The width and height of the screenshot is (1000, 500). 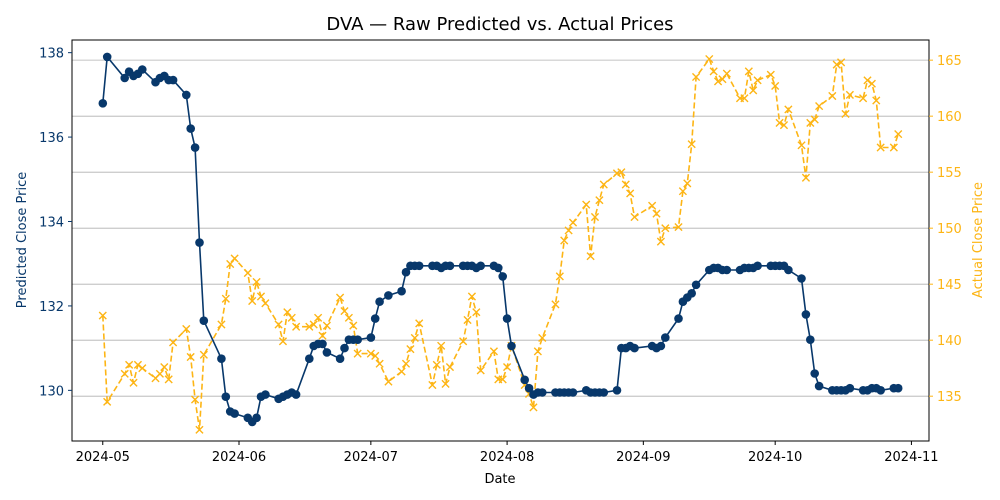 What do you see at coordinates (978, 240) in the screenshot?
I see `y-axis-right-label: Actual Close Price` at bounding box center [978, 240].